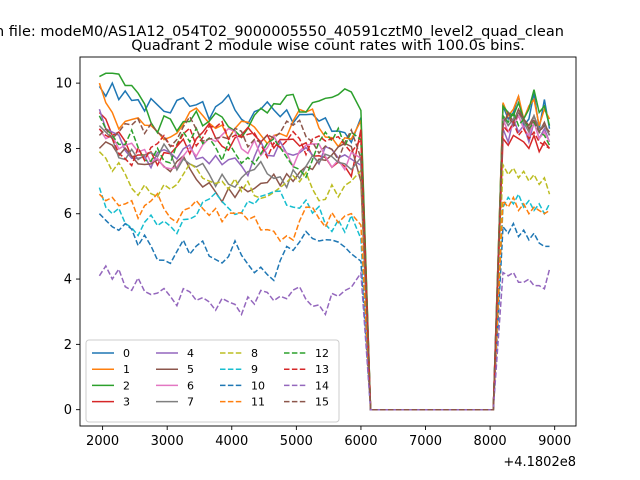 This screenshot has height=480, width=640. I want to click on y-tick-label: 0, so click(68, 410).